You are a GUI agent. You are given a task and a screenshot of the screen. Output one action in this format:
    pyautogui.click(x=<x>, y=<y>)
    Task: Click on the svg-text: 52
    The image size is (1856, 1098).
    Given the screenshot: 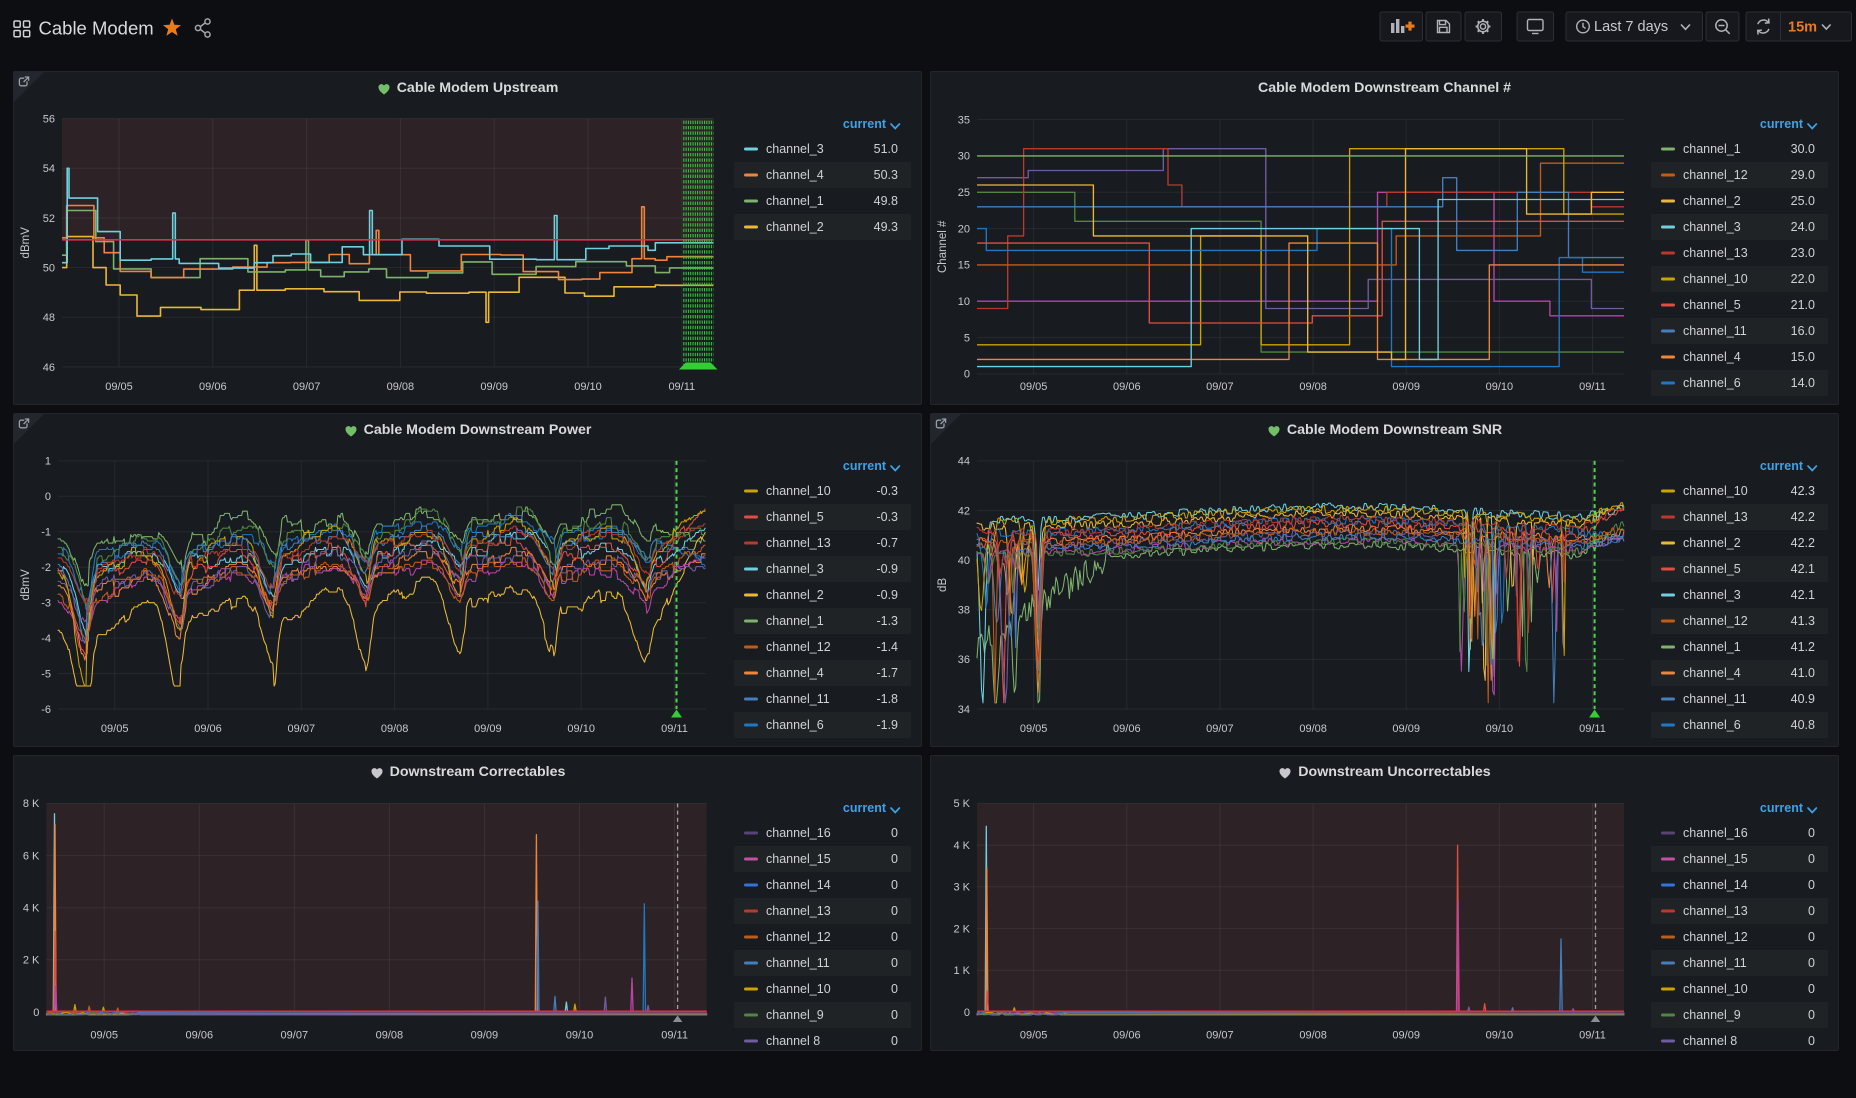 What is the action you would take?
    pyautogui.click(x=49, y=219)
    